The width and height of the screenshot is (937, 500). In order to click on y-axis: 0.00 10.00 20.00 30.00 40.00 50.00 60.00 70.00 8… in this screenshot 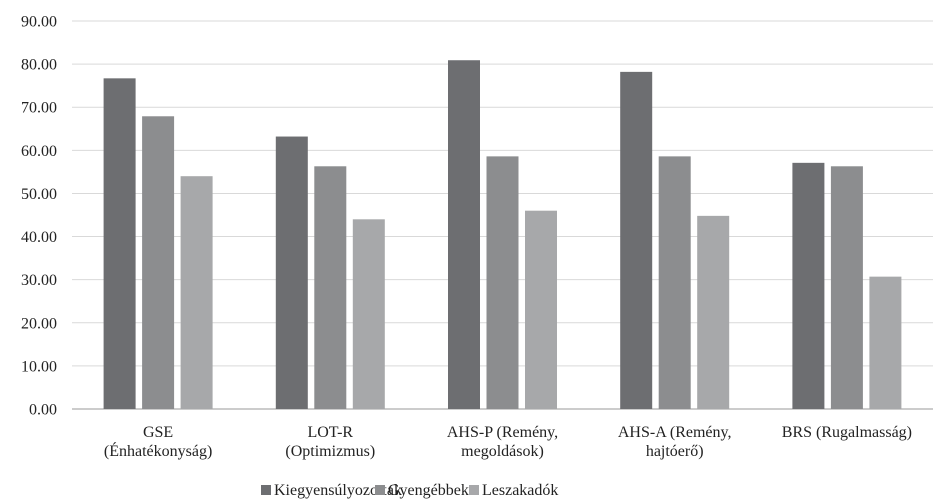, I will do `click(39, 216)`.